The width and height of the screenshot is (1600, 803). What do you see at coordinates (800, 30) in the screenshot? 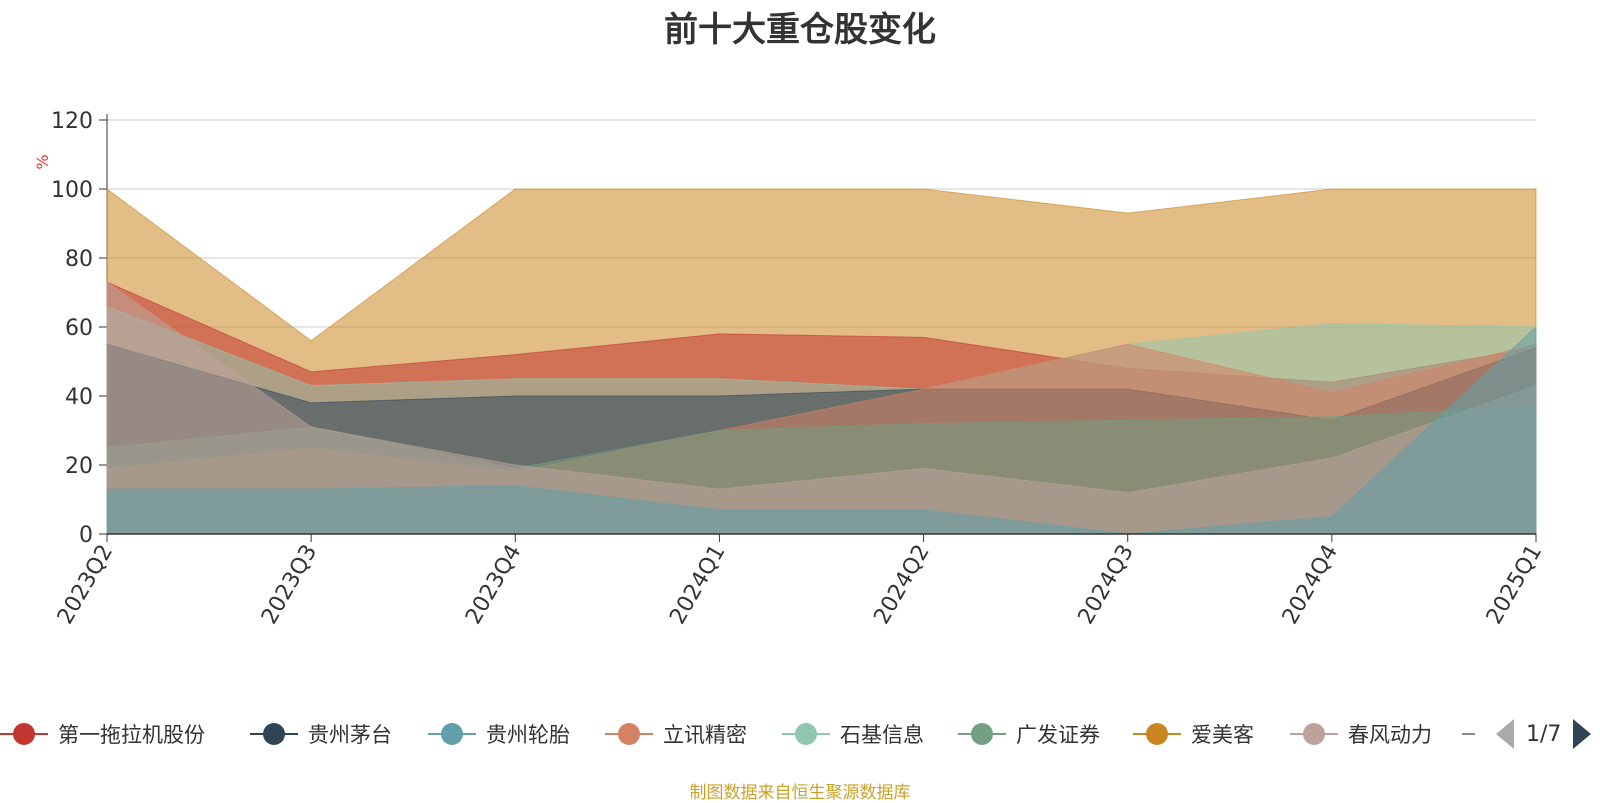
I see `chart-title: 前十大重仓股变化` at bounding box center [800, 30].